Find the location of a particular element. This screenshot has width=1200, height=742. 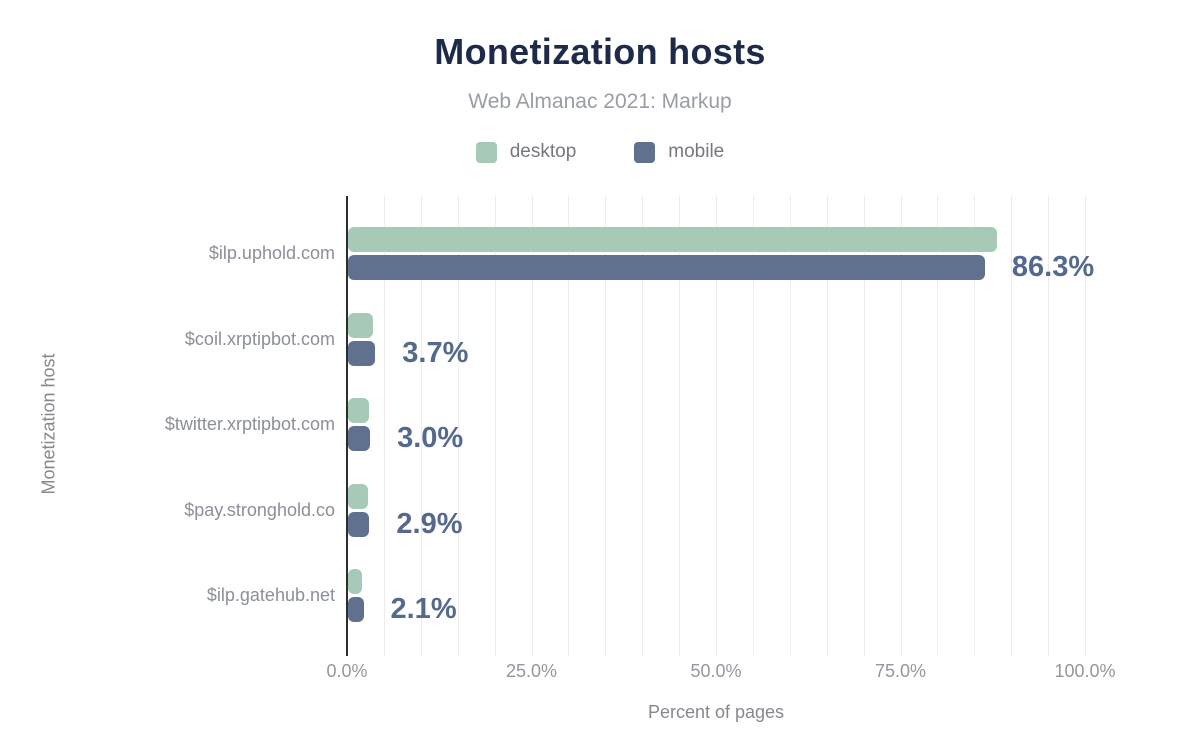

chart-legend: desktop mobile is located at coordinates (600, 152).